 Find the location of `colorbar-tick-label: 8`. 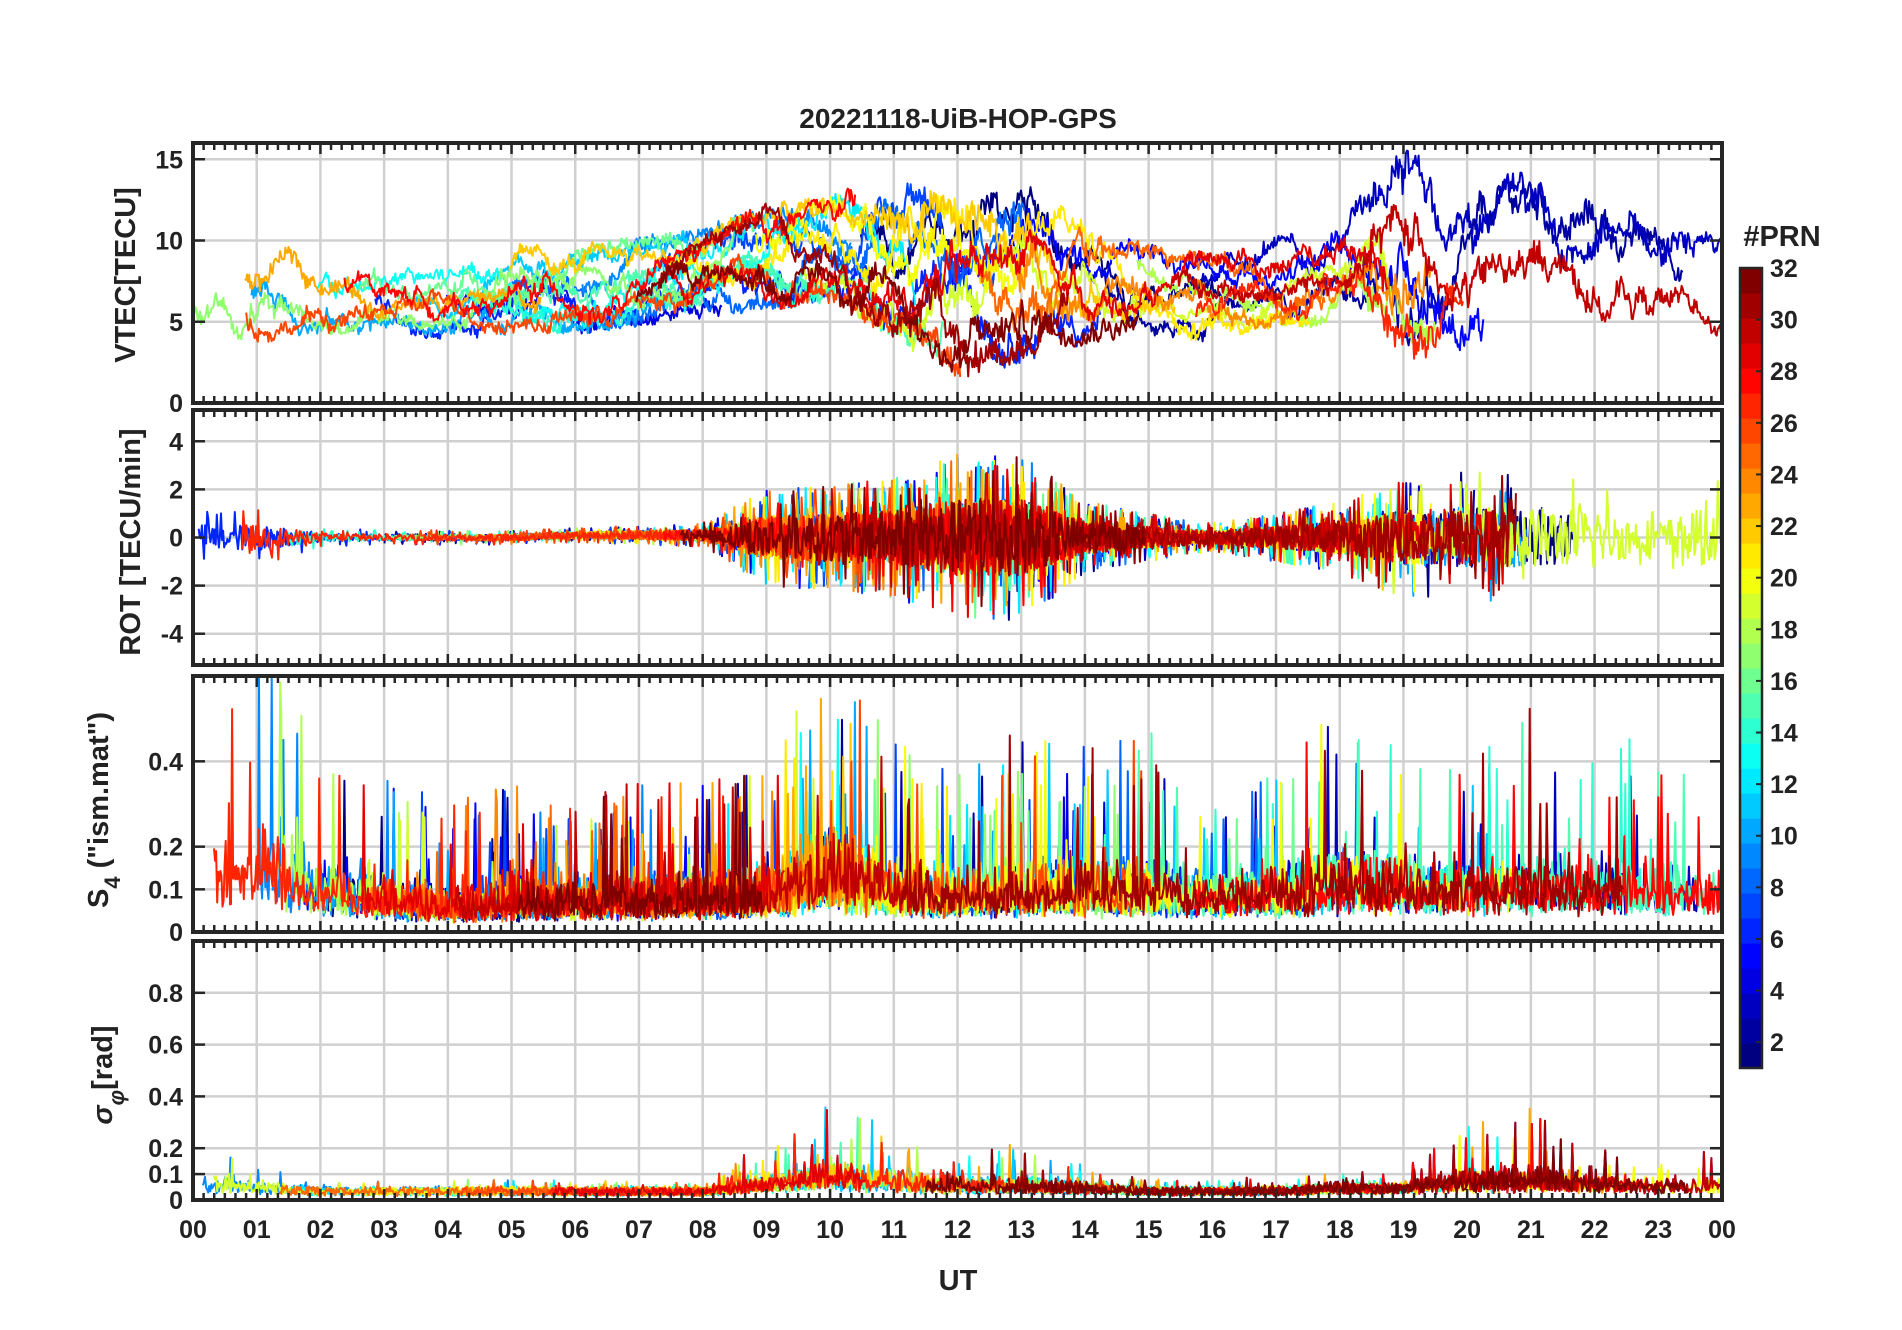

colorbar-tick-label: 8 is located at coordinates (1777, 888).